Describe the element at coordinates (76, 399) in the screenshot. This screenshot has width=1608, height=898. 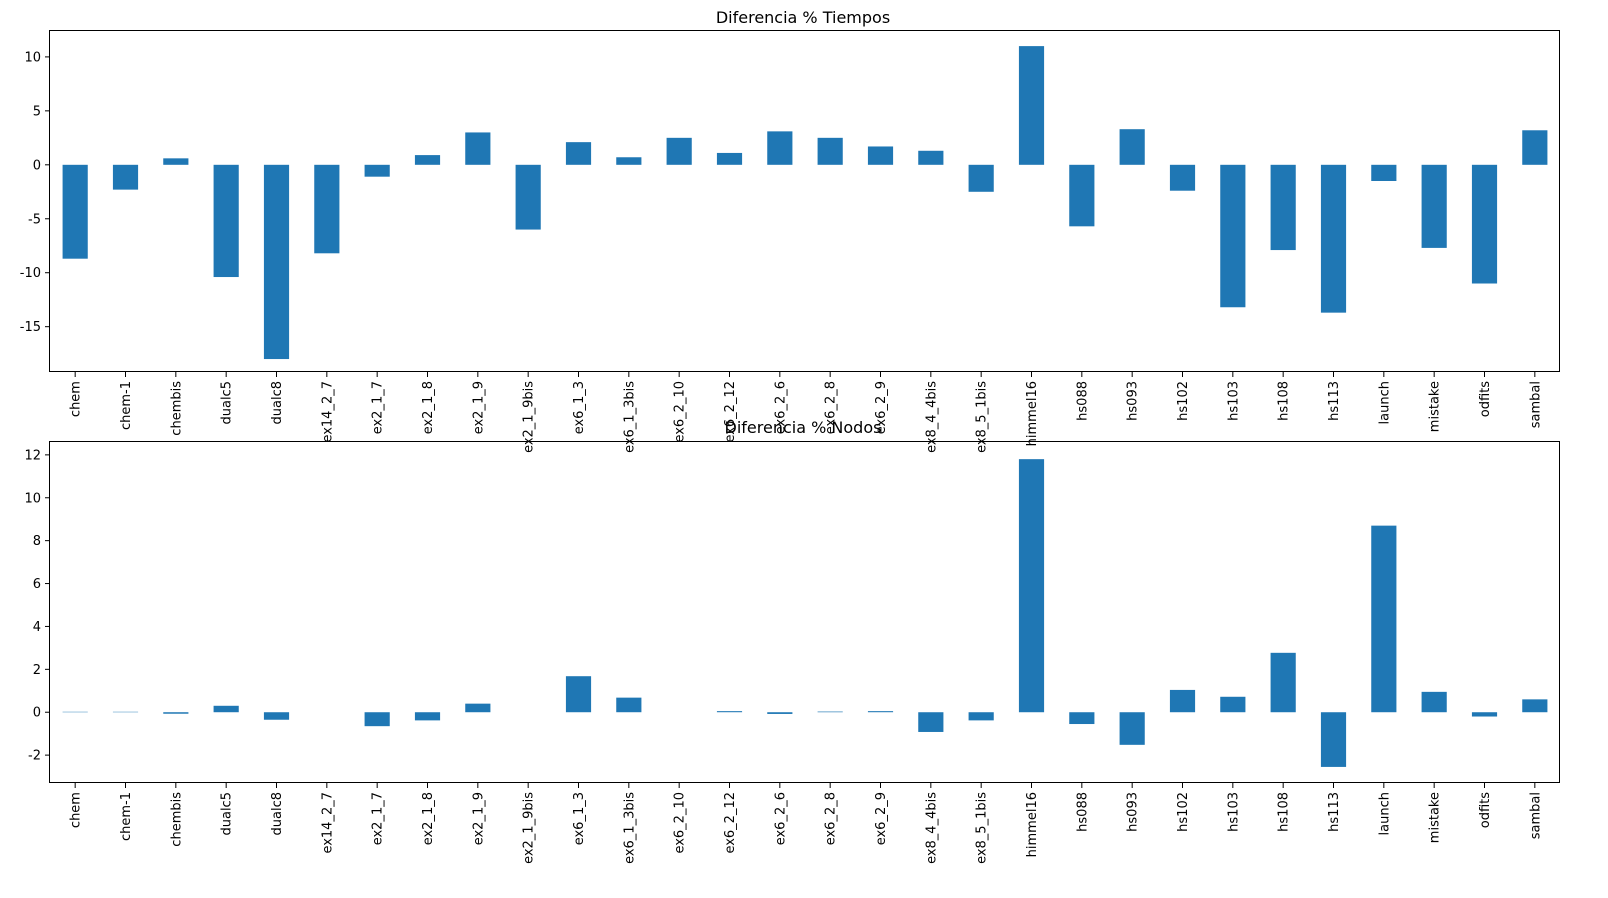
I see `x-tick-label-tiempos: chem` at that location.